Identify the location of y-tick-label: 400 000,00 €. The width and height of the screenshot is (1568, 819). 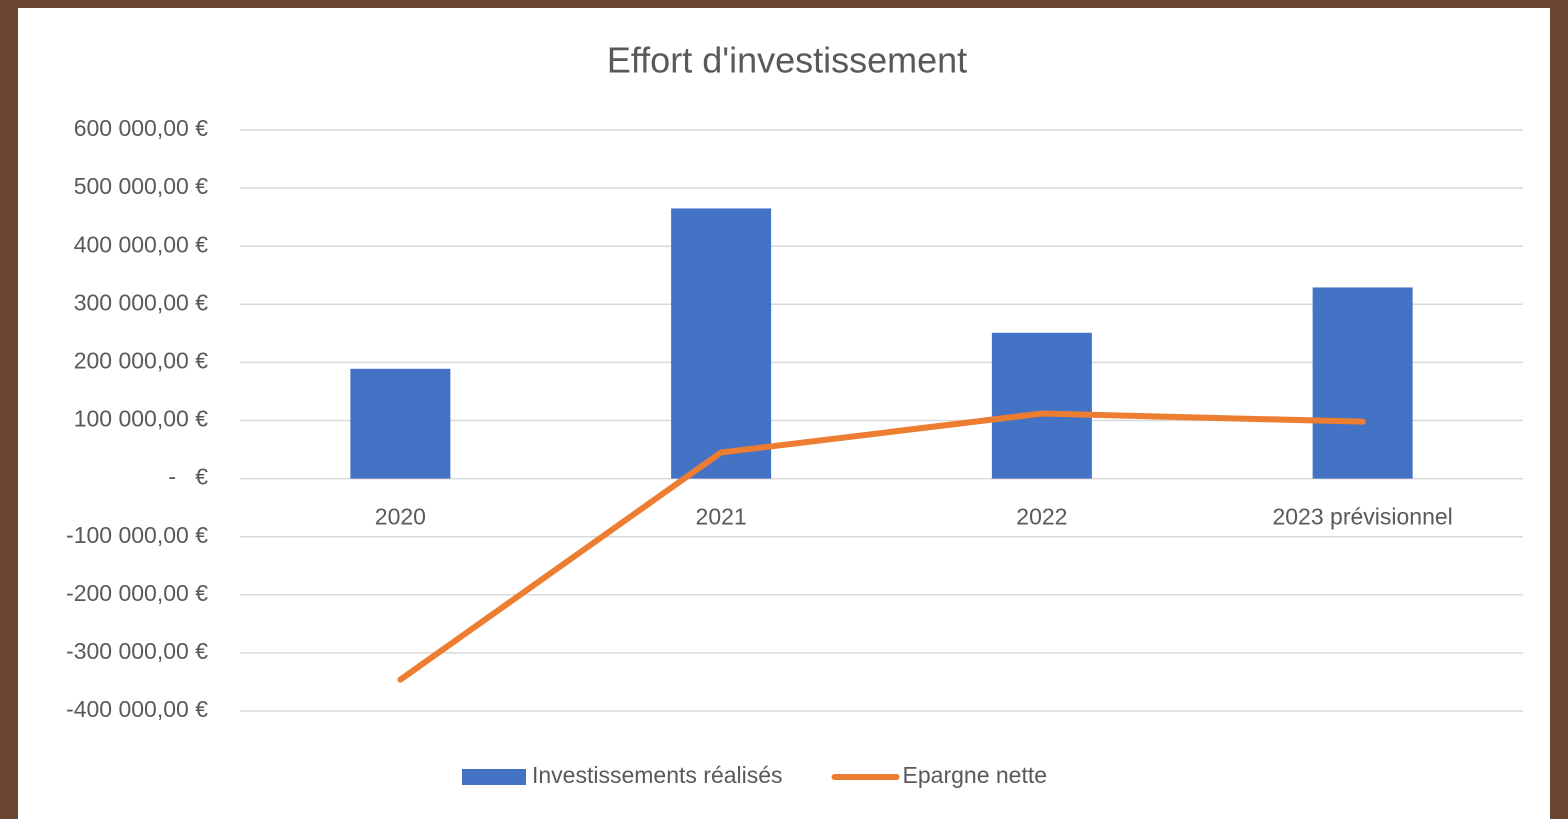
(141, 244).